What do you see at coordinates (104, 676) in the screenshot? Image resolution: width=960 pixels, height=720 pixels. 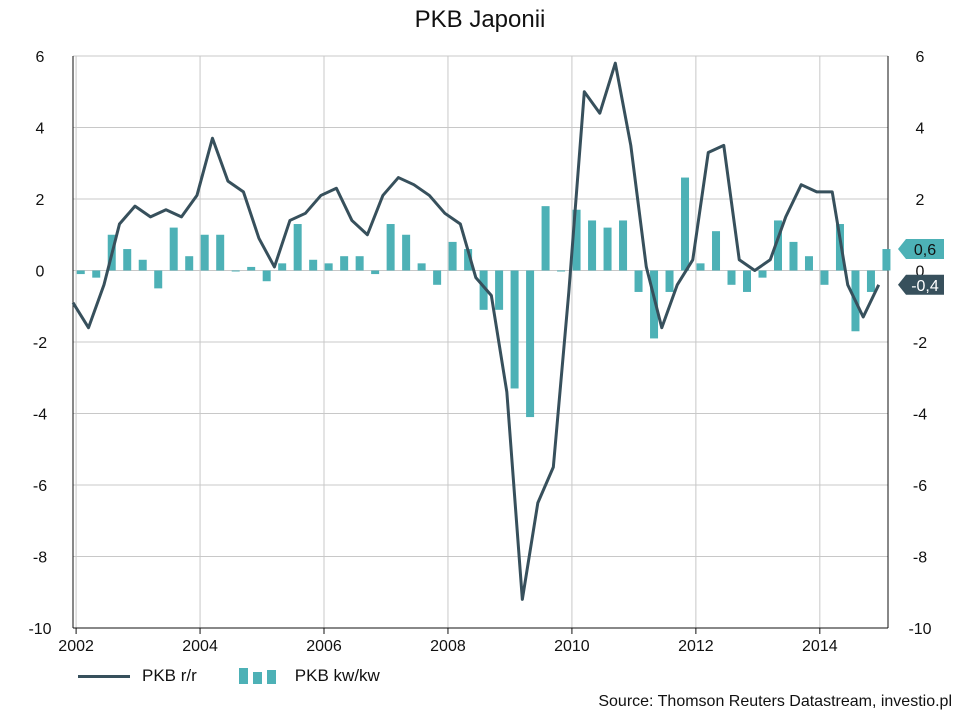 I see `legend-line-swatch` at bounding box center [104, 676].